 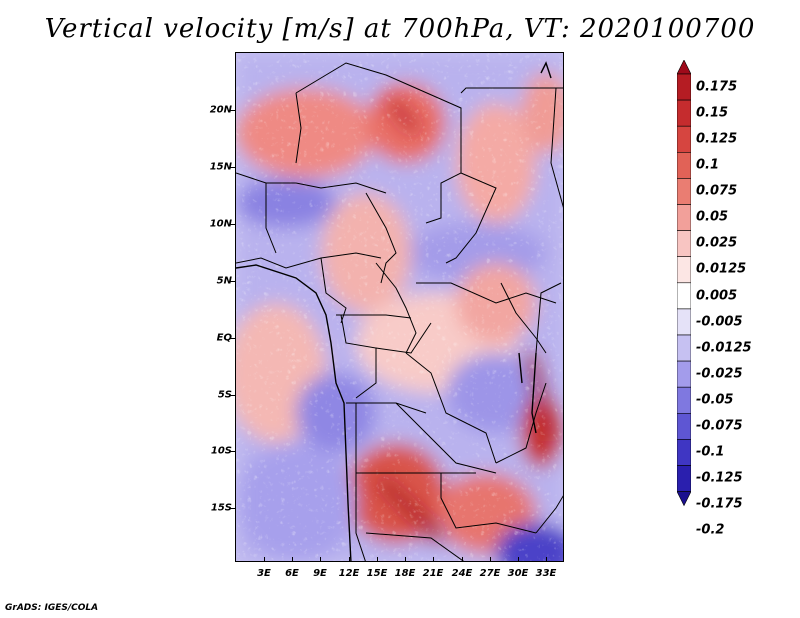 I want to click on colorbar-label: -0.025, so click(x=719, y=374).